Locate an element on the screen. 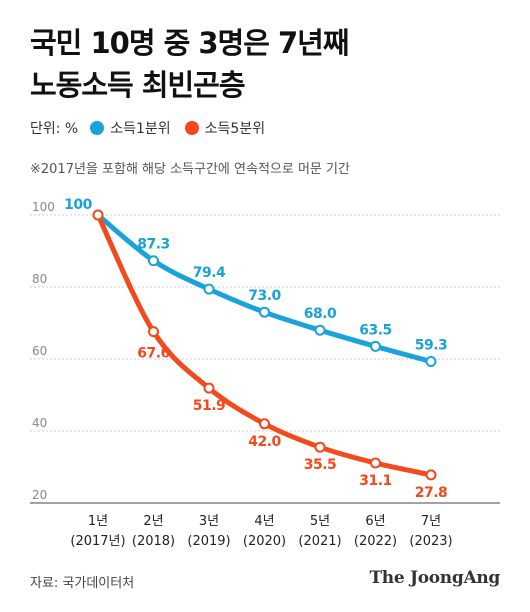 Image resolution: width=530 pixels, height=612 pixels. x-tick-label-5: 5년 is located at coordinates (320, 521).